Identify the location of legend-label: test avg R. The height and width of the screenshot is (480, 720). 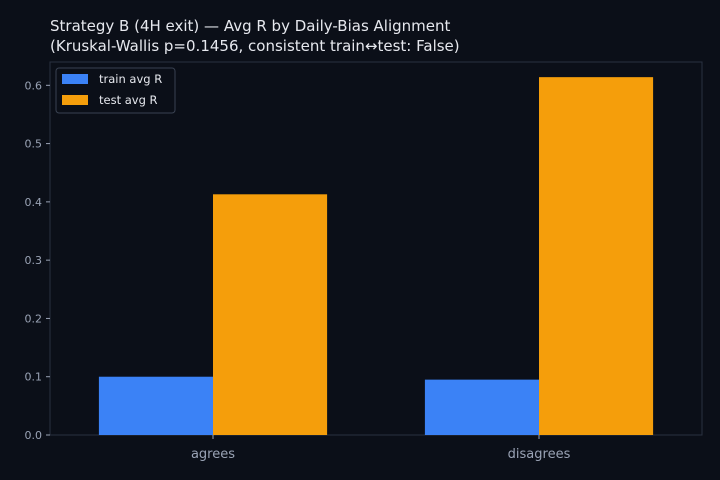
(128, 100).